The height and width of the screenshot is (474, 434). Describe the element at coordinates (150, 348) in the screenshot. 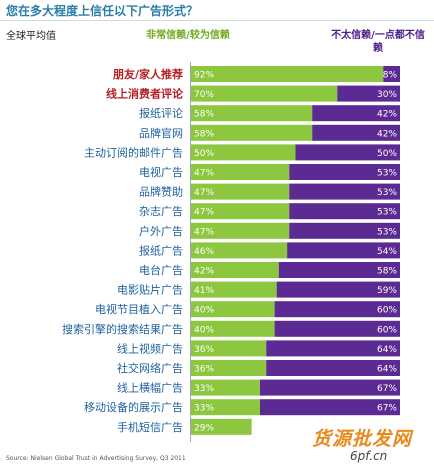

I see `category-label: 线上视频广告` at that location.